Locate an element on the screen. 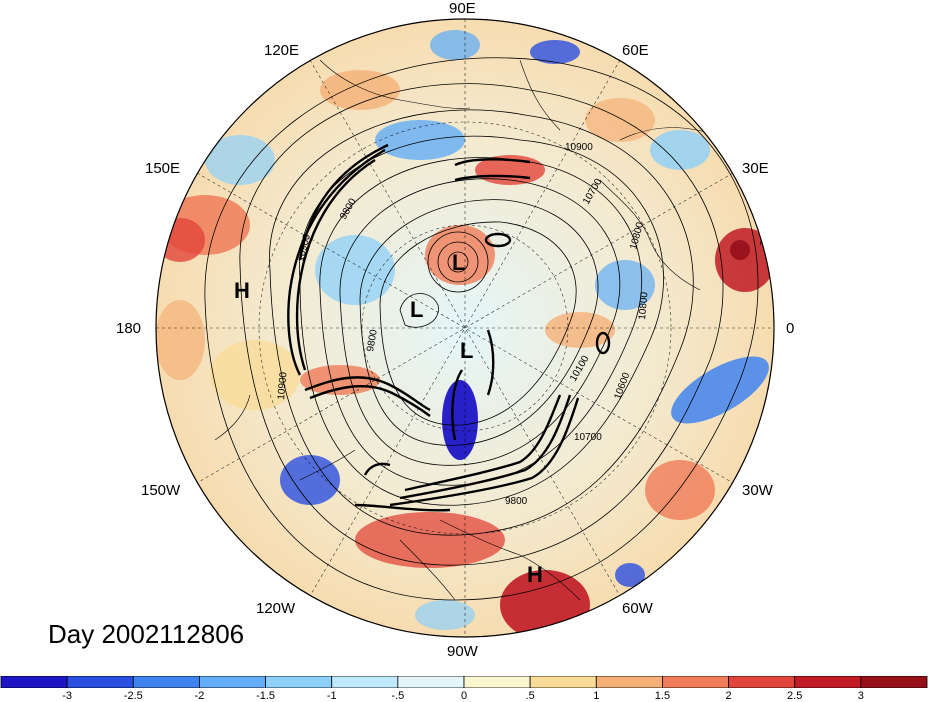  longitude-label-180: 180 is located at coordinates (129, 328).